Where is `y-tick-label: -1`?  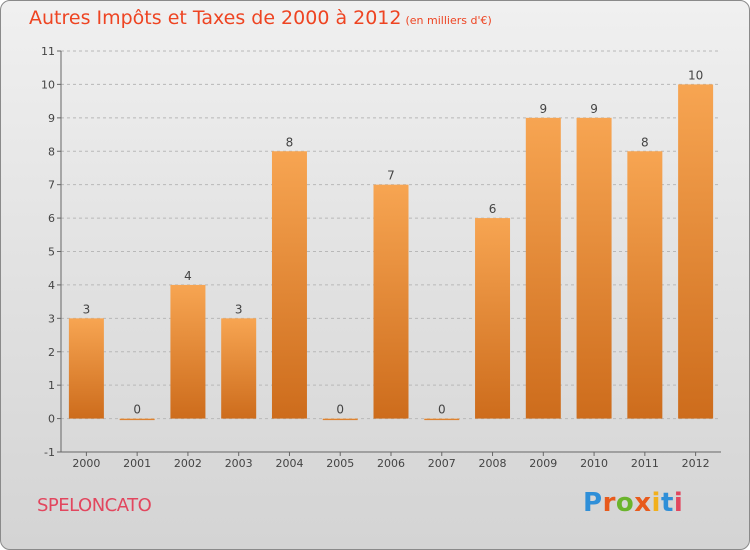 y-tick-label: -1 is located at coordinates (49, 452).